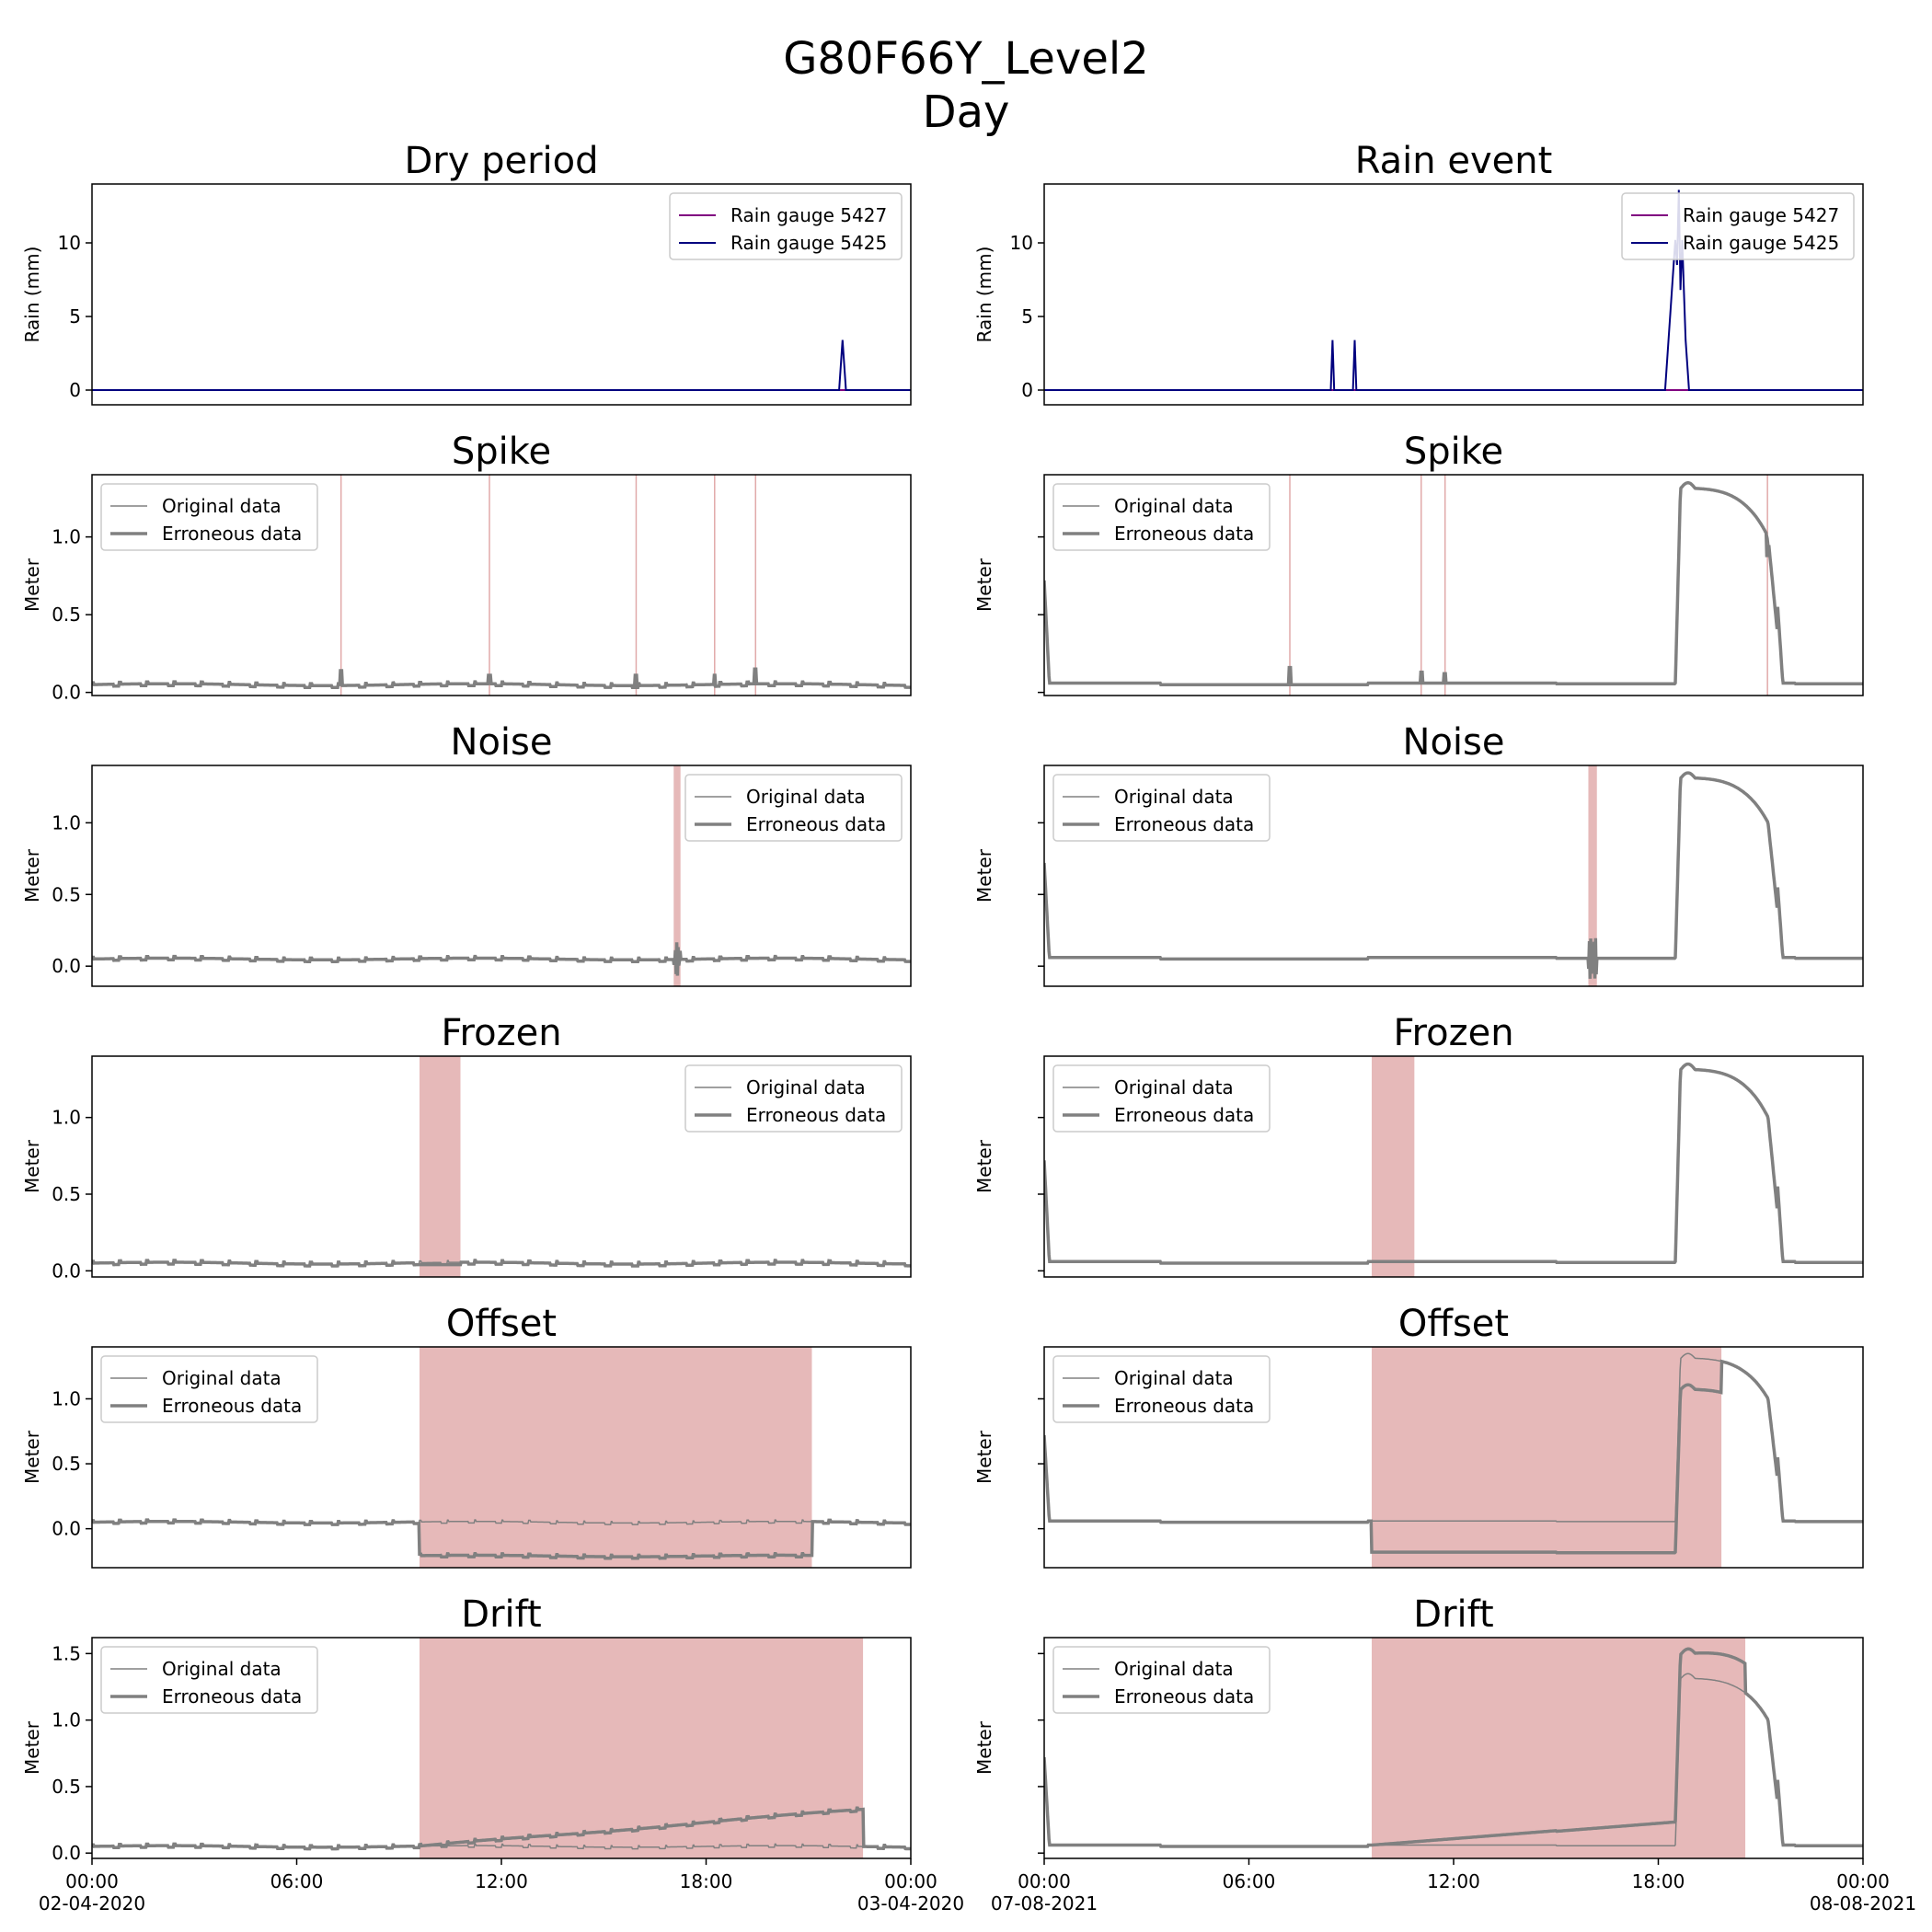  Describe the element at coordinates (1863, 1903) in the screenshot. I see `x-date-right: 08-08-2021` at that location.